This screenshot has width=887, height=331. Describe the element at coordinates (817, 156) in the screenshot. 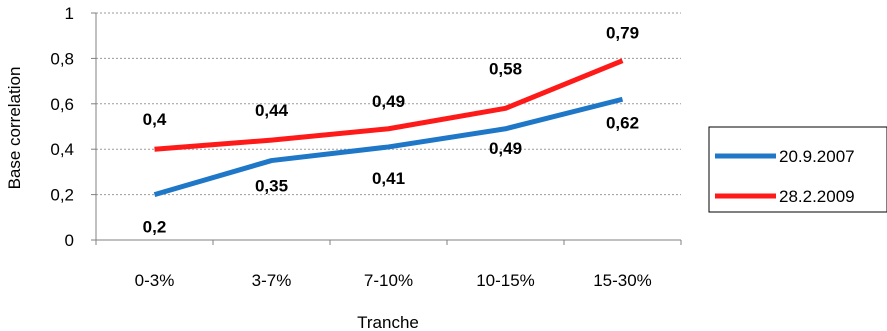

I see `legend-label: 20.9.2007` at that location.